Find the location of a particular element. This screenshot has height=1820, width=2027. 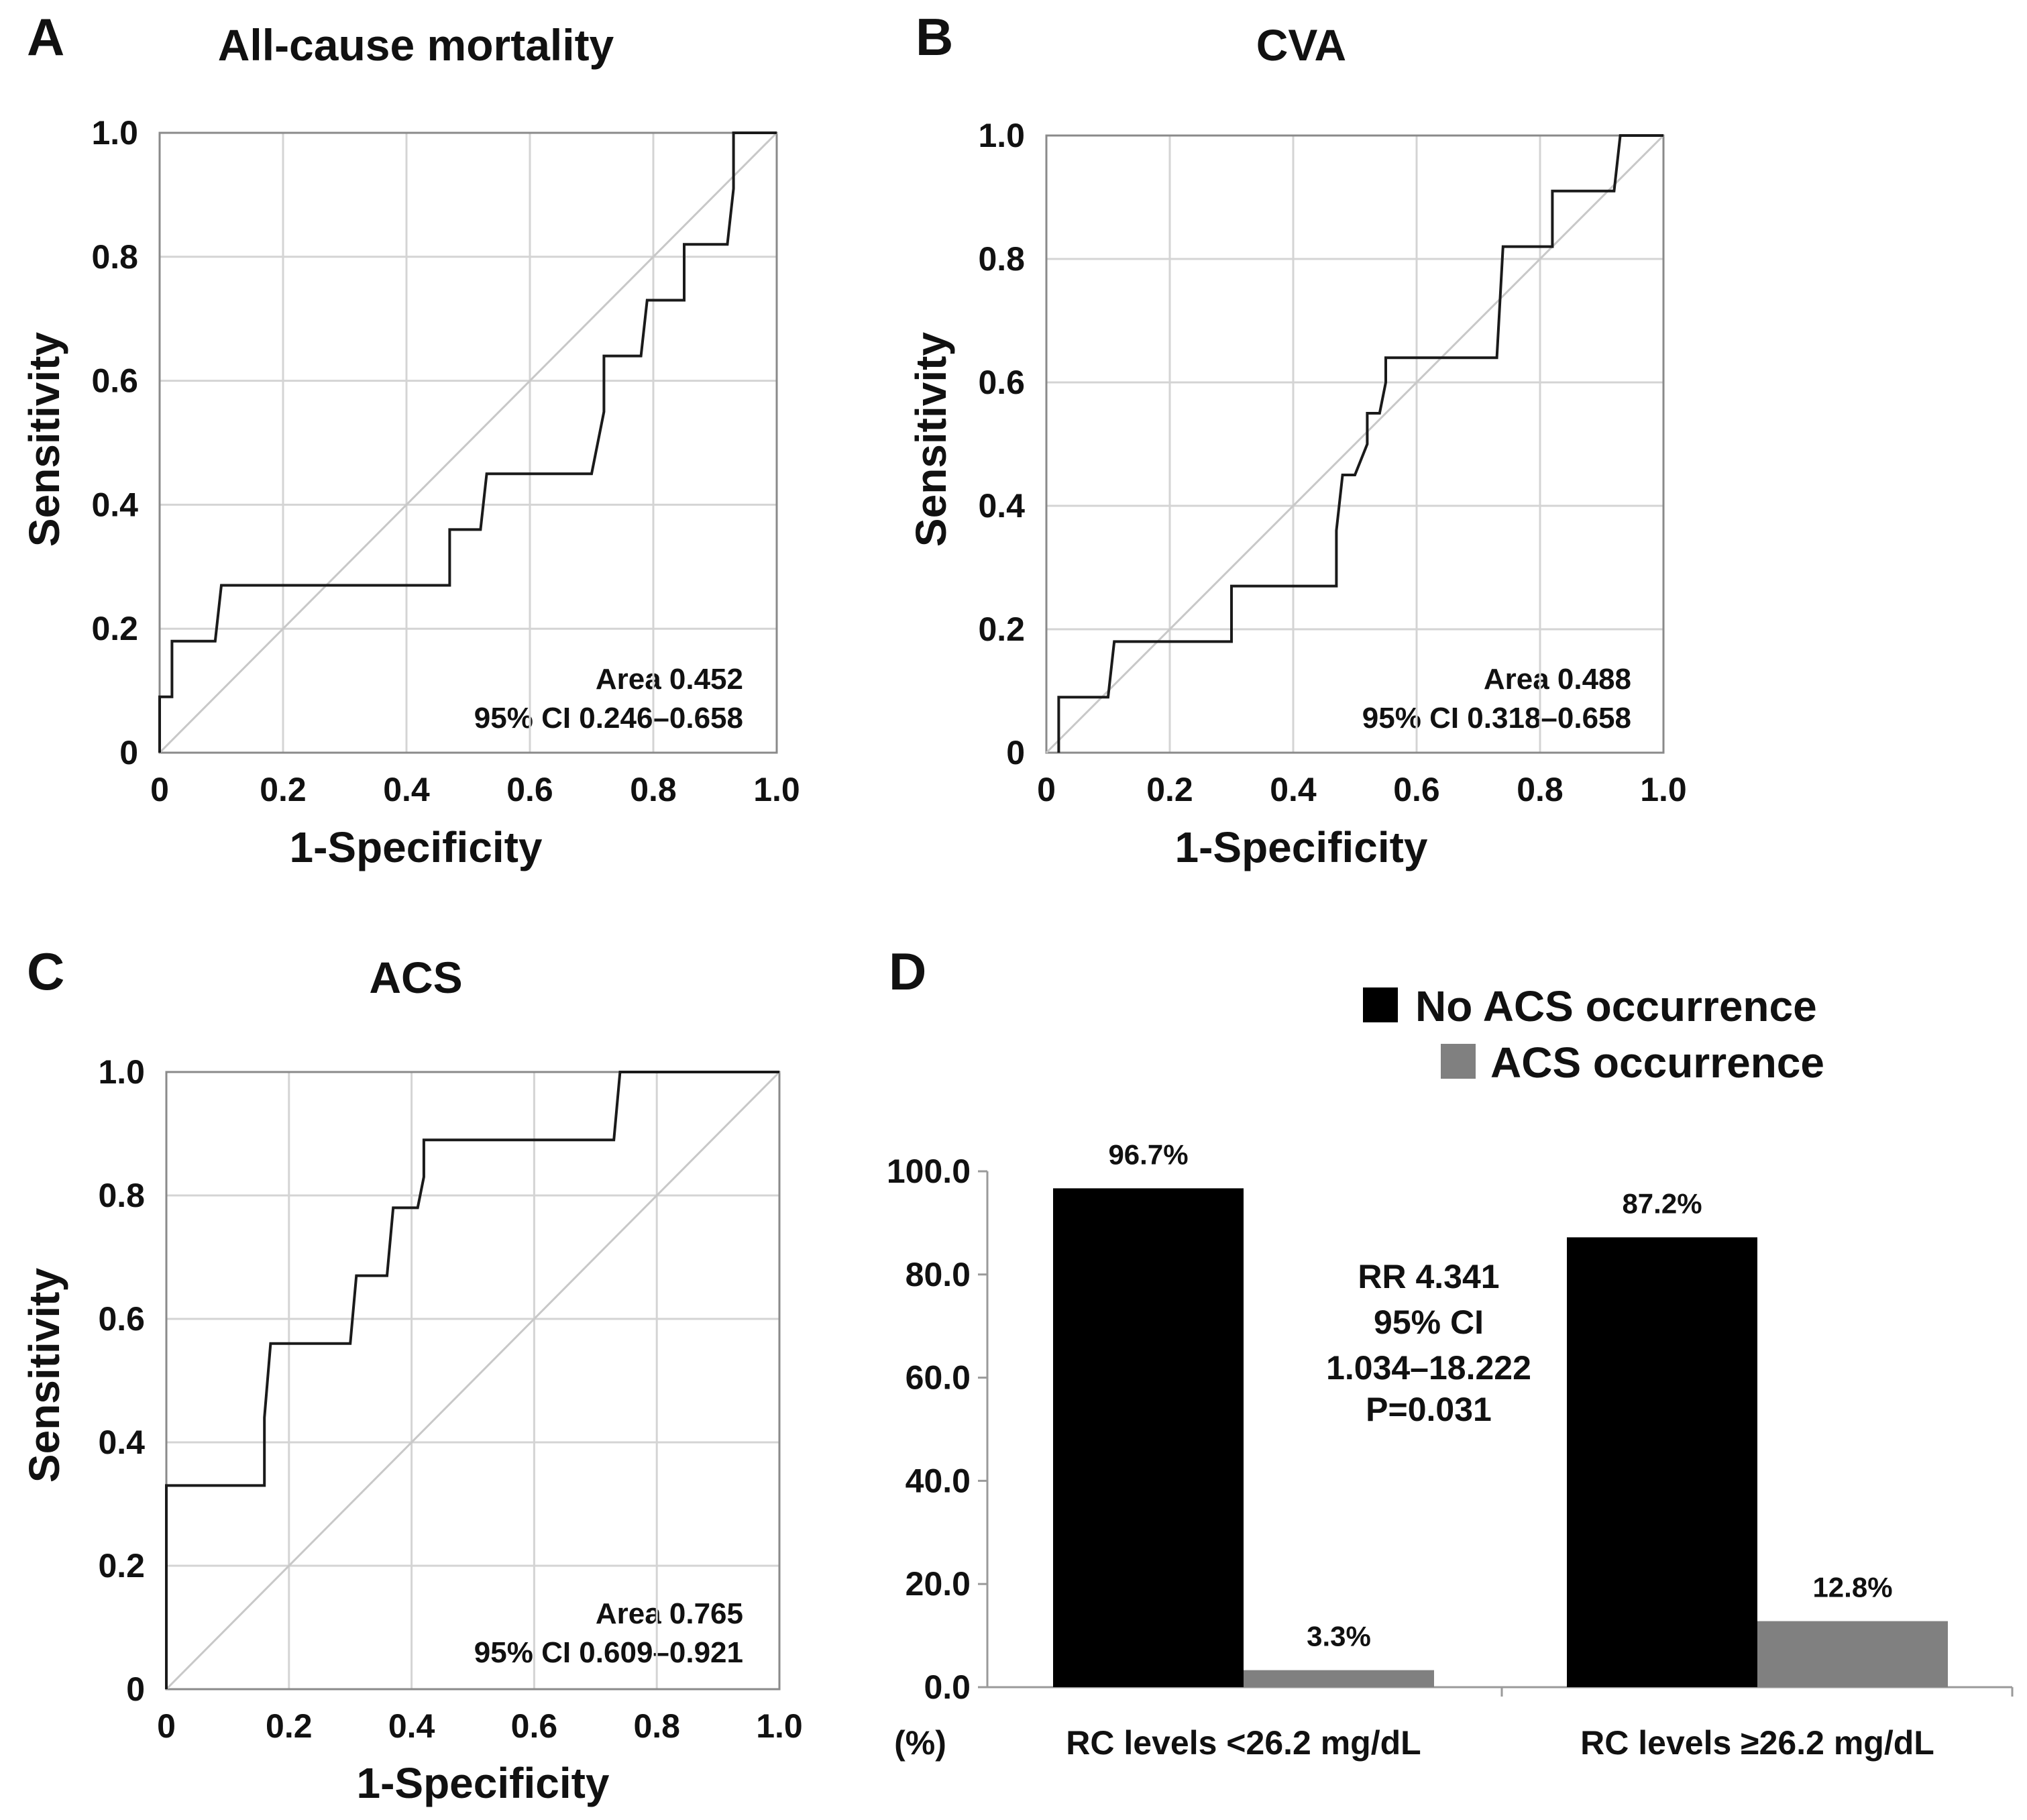

y-tick-label: 100.0 is located at coordinates (929, 1171).